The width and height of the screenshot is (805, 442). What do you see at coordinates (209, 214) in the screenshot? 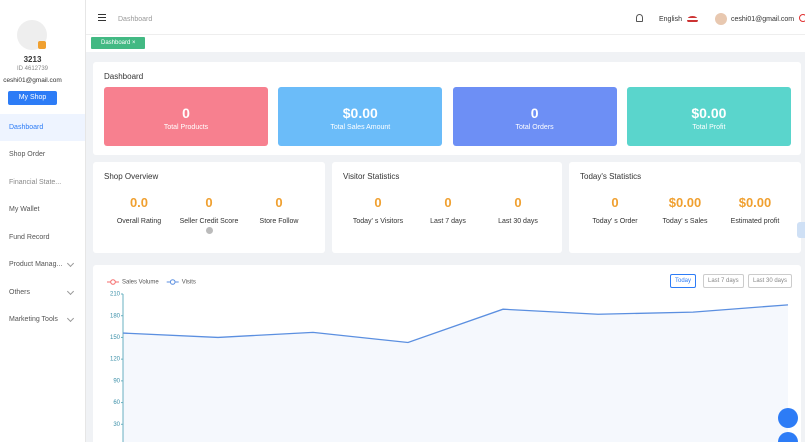
I see `stat: 0 Seller Credit Score` at bounding box center [209, 214].